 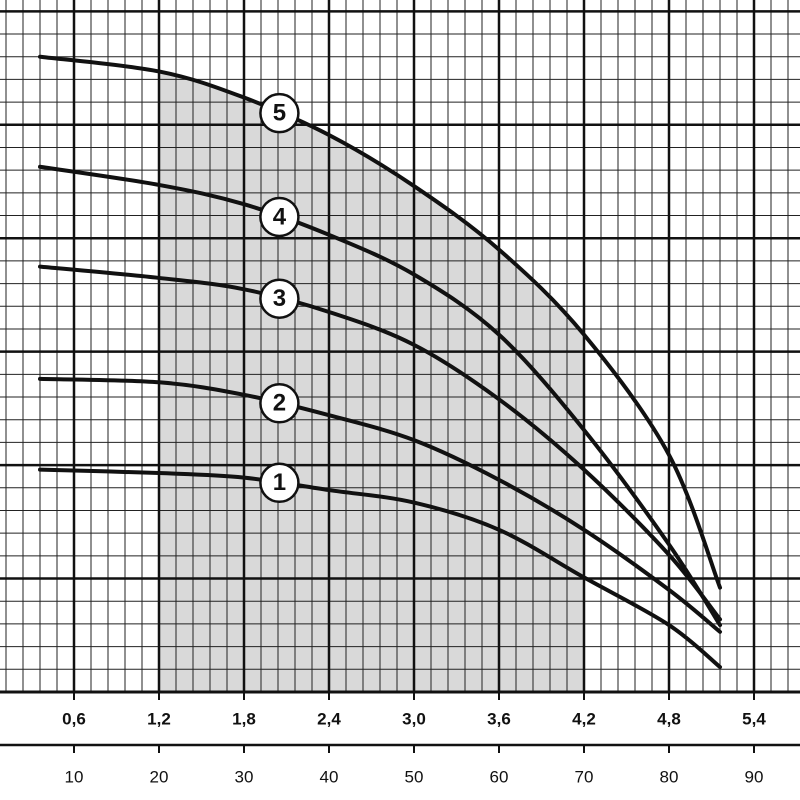 I want to click on legend-label: 5, so click(x=279, y=113).